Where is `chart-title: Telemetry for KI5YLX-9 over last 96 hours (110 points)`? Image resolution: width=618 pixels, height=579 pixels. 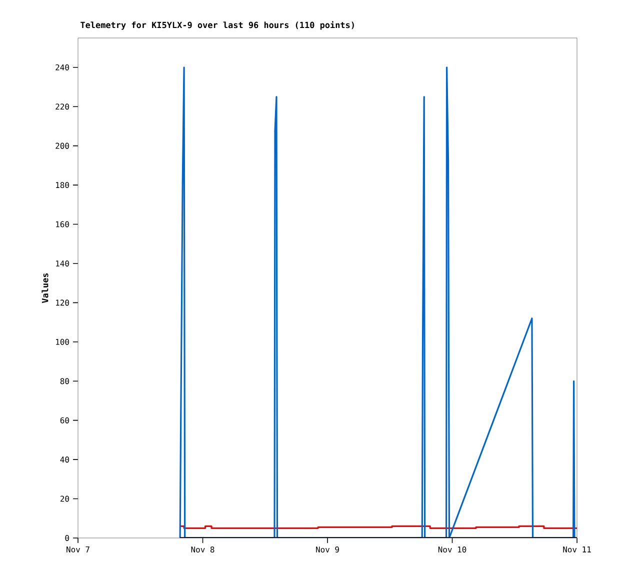 chart-title: Telemetry for KI5YLX-9 over last 96 hours (110 points) is located at coordinates (217, 25).